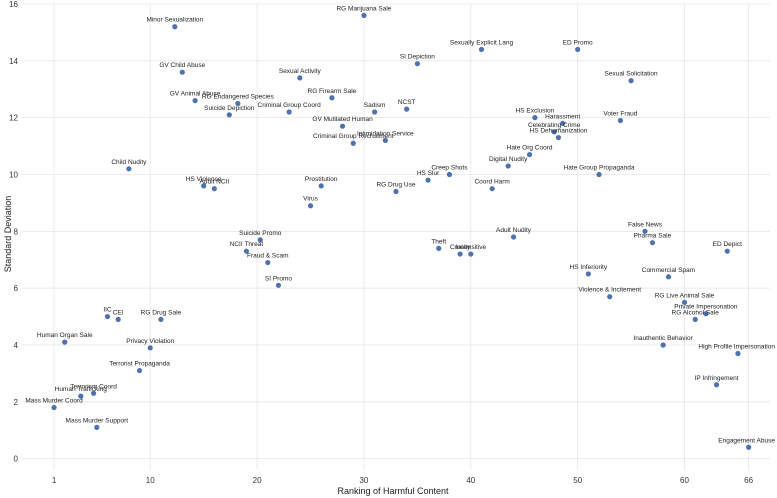 This screenshot has width=777, height=498. I want to click on label-harassment: Harassment, so click(562, 116).